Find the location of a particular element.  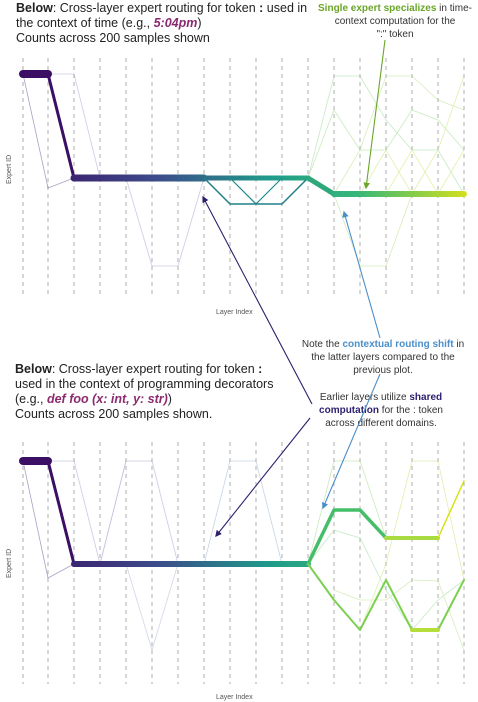

annotation-shift-bold: contextual routing shift is located at coordinates (398, 344).